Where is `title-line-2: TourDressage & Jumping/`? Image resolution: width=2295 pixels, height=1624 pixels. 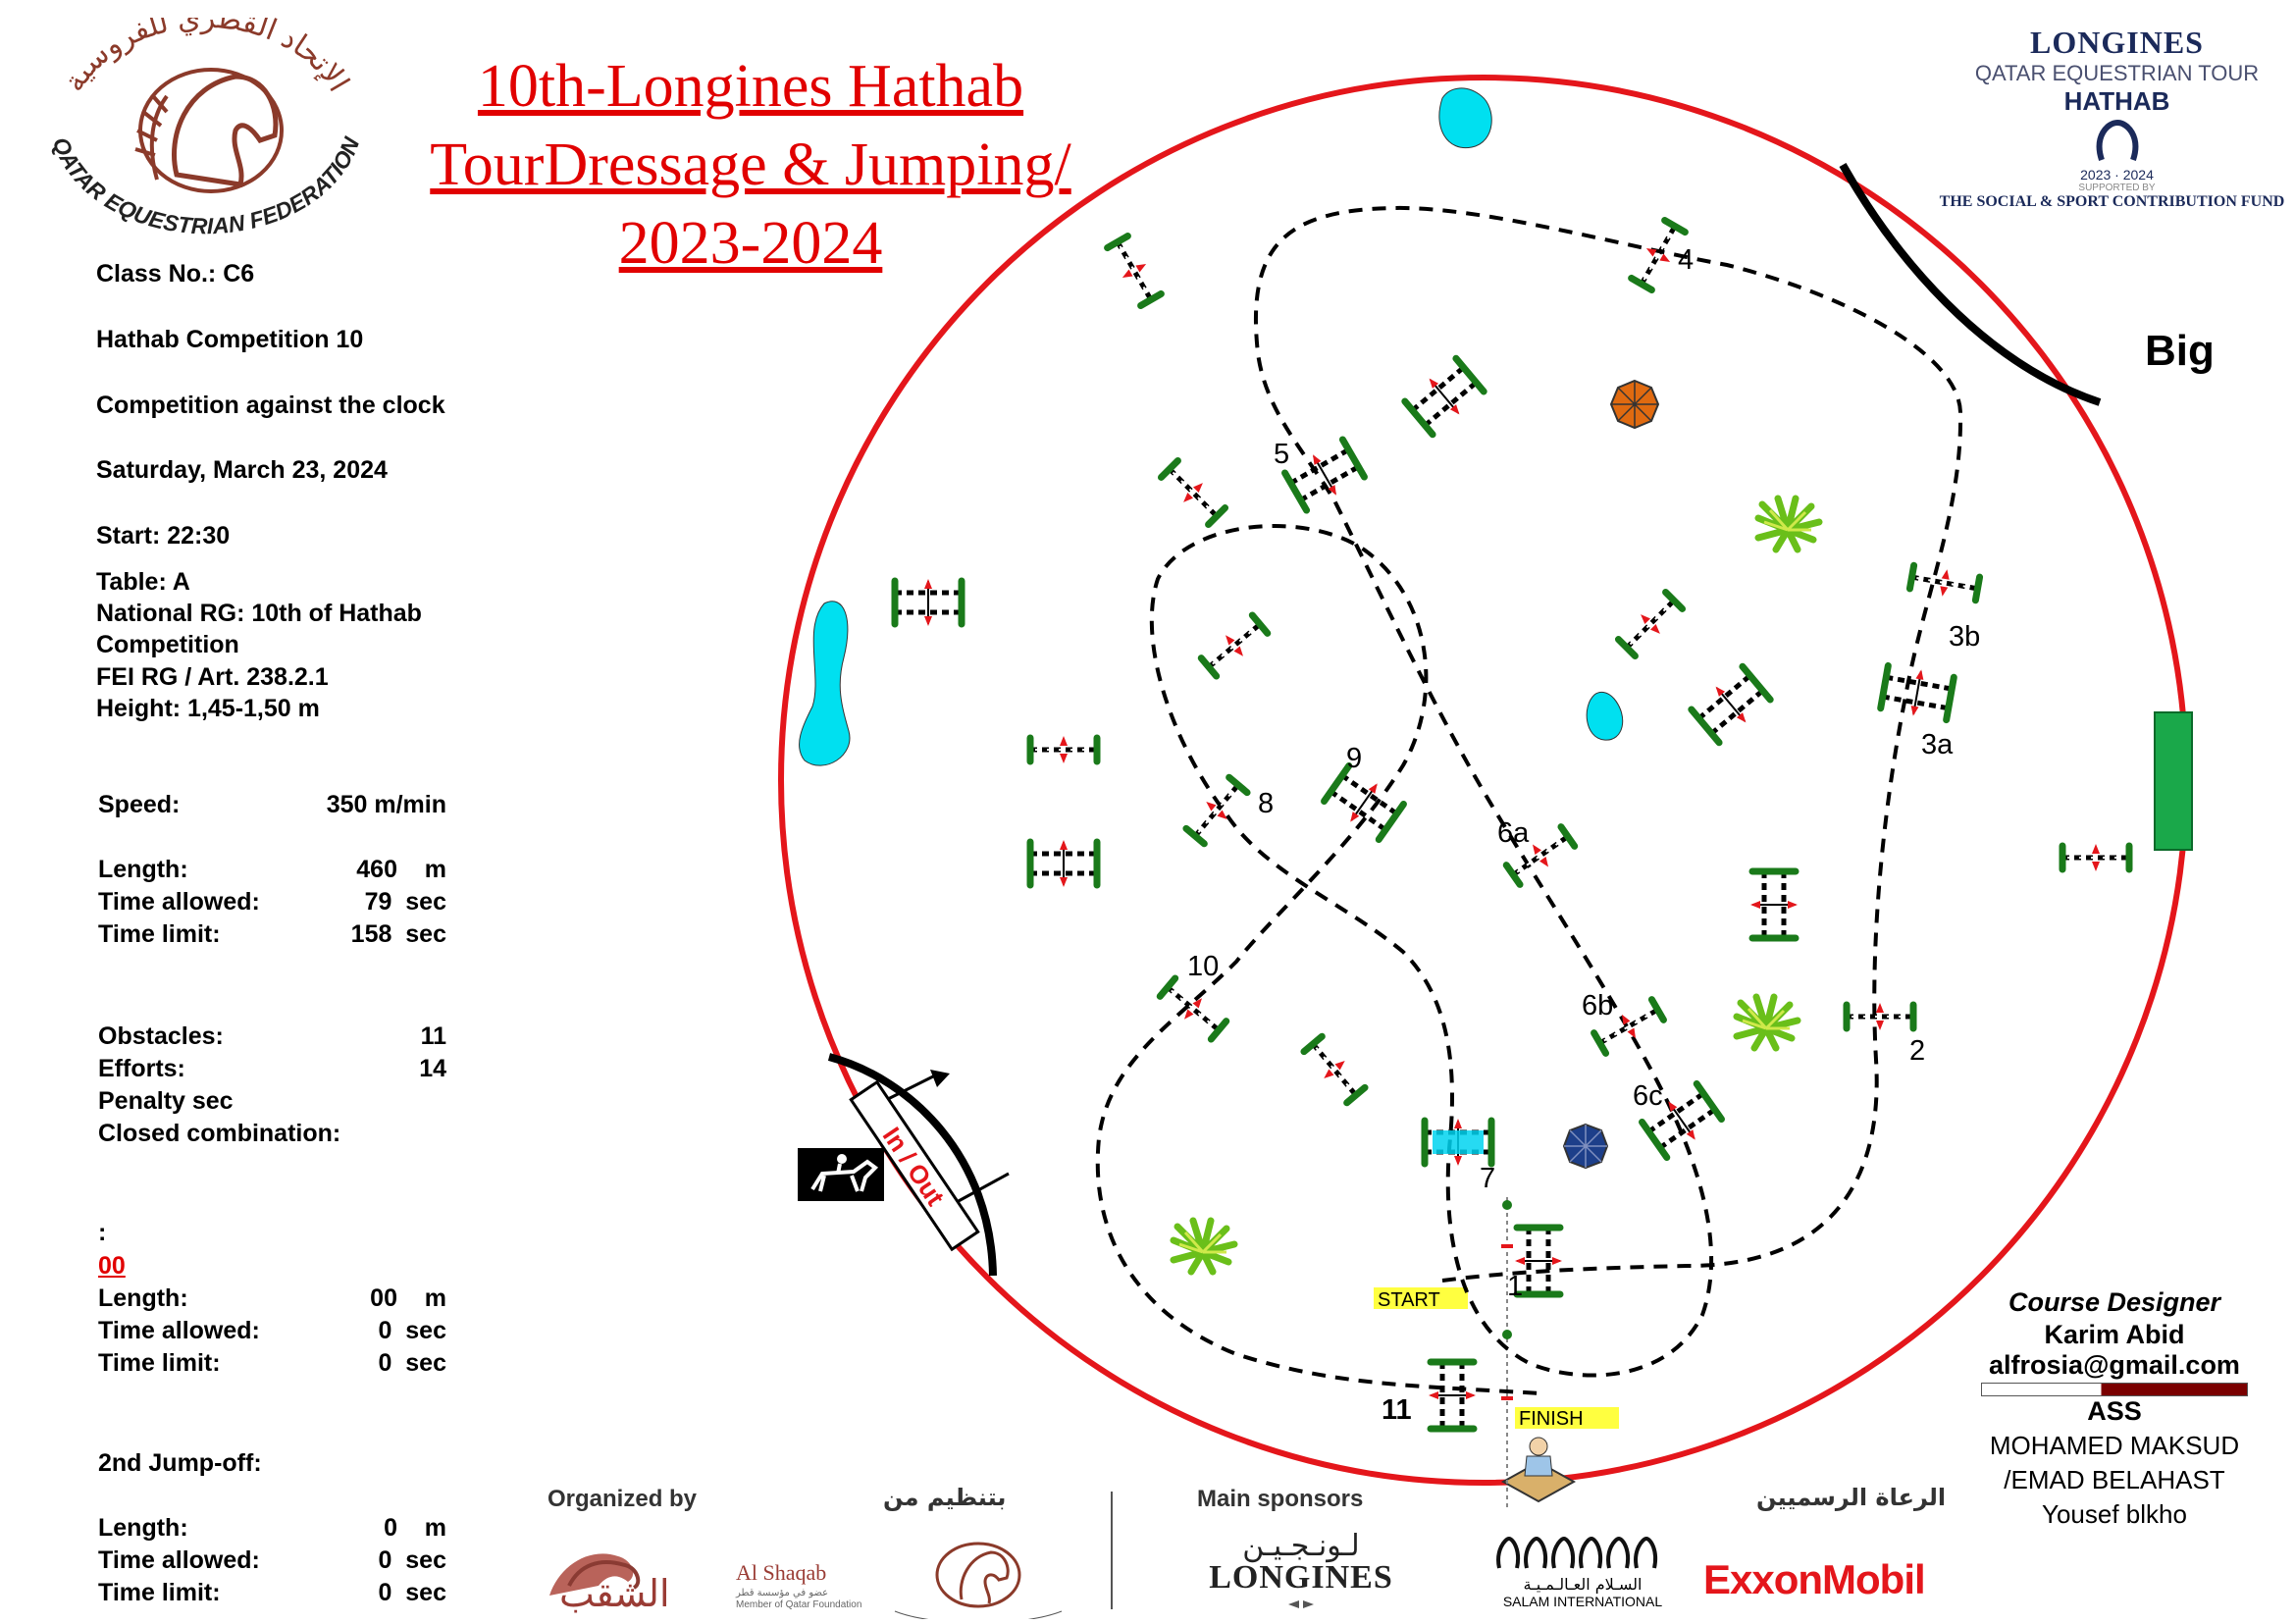 title-line-2: TourDressage & Jumping/ is located at coordinates (751, 164).